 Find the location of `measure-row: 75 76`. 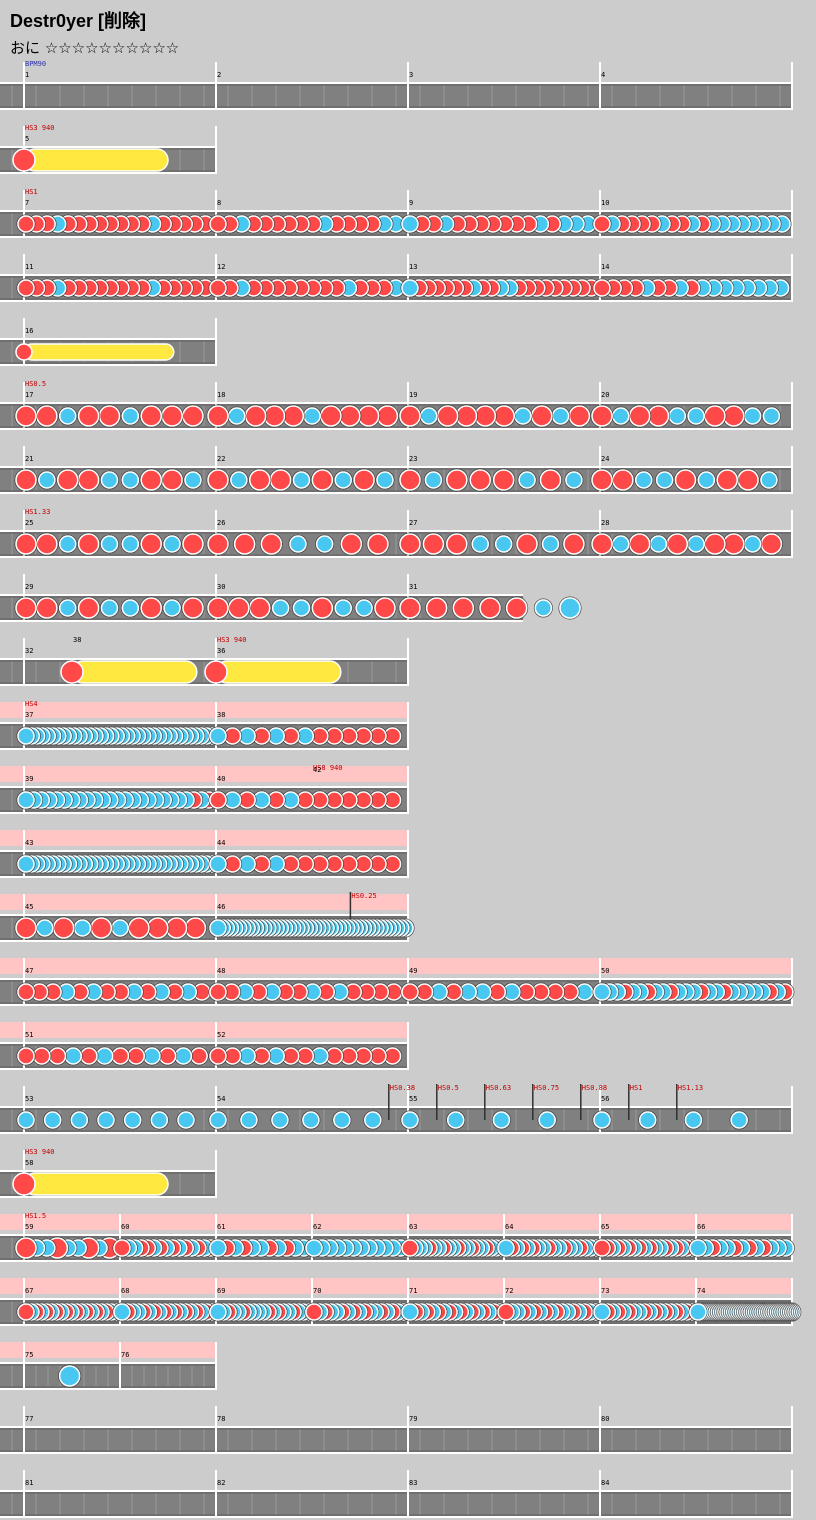

measure-row: 75 76 is located at coordinates (108, 1366).